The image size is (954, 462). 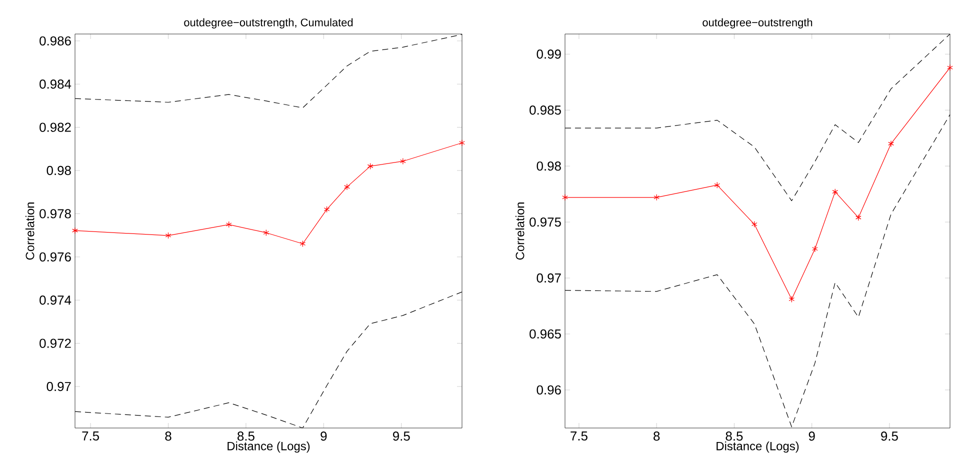 I want to click on y-tick-label: 0.99, so click(x=548, y=54).